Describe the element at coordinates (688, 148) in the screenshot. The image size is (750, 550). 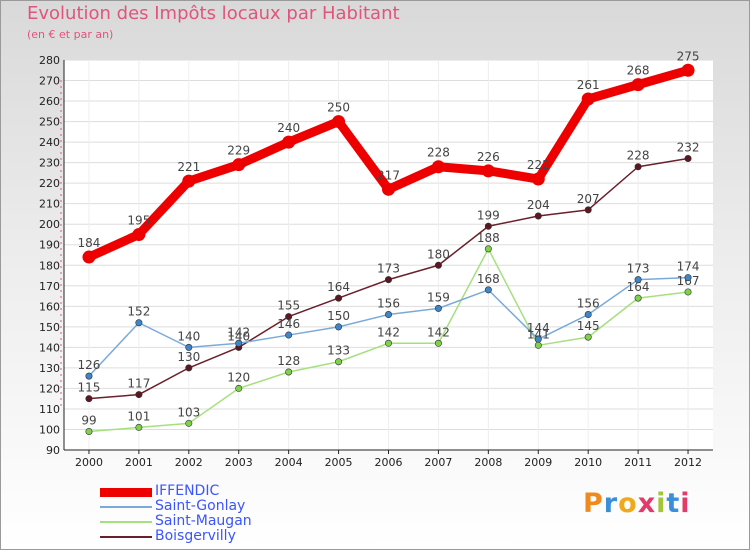
I see `data-label-boisgervilly: 232` at that location.